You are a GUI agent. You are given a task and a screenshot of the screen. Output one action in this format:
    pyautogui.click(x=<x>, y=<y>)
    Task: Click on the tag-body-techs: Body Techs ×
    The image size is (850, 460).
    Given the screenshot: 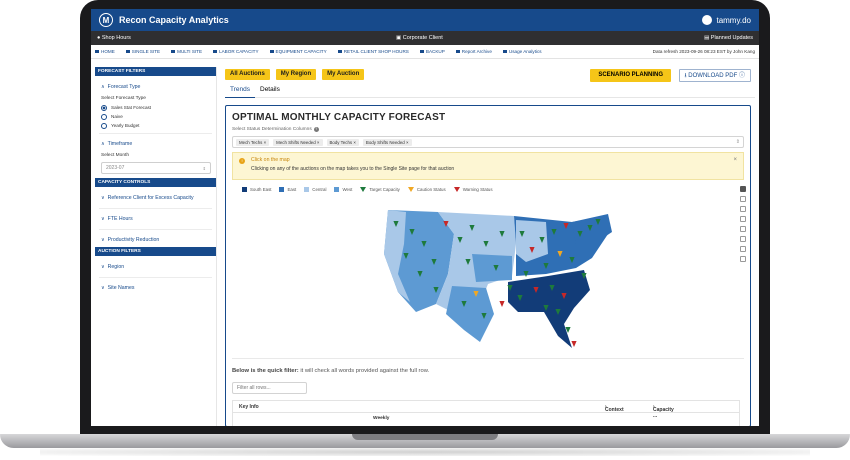 What is the action you would take?
    pyautogui.click(x=342, y=142)
    